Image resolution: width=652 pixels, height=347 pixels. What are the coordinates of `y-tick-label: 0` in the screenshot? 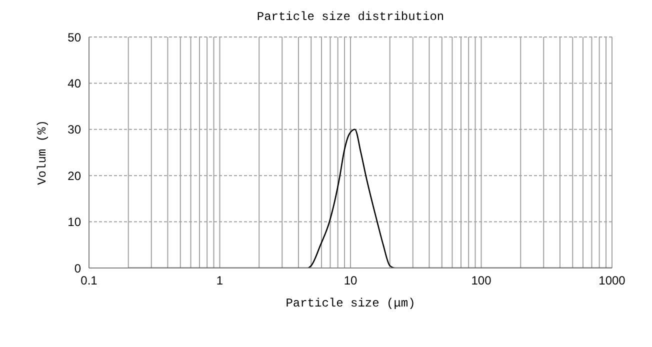 It's located at (78, 268).